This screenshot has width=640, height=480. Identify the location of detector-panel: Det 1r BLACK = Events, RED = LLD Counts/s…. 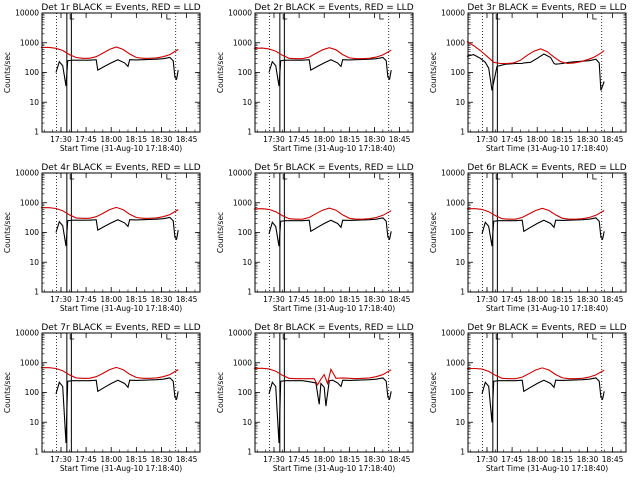
(102, 78).